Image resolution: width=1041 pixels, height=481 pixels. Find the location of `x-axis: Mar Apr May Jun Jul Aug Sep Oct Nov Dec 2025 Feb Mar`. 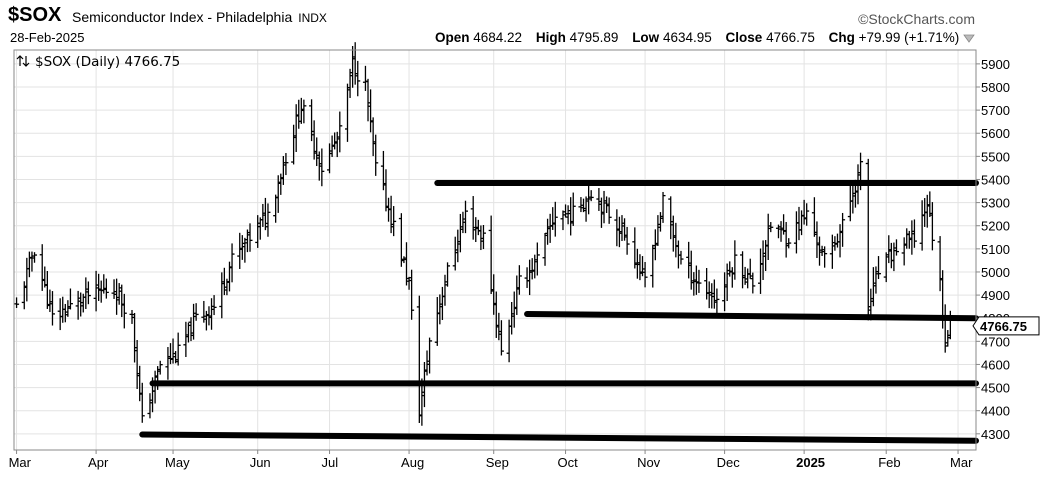

x-axis: Mar Apr May Jun Jul Aug Sep Oct Nov Dec 2025 Feb Mar is located at coordinates (491, 460).